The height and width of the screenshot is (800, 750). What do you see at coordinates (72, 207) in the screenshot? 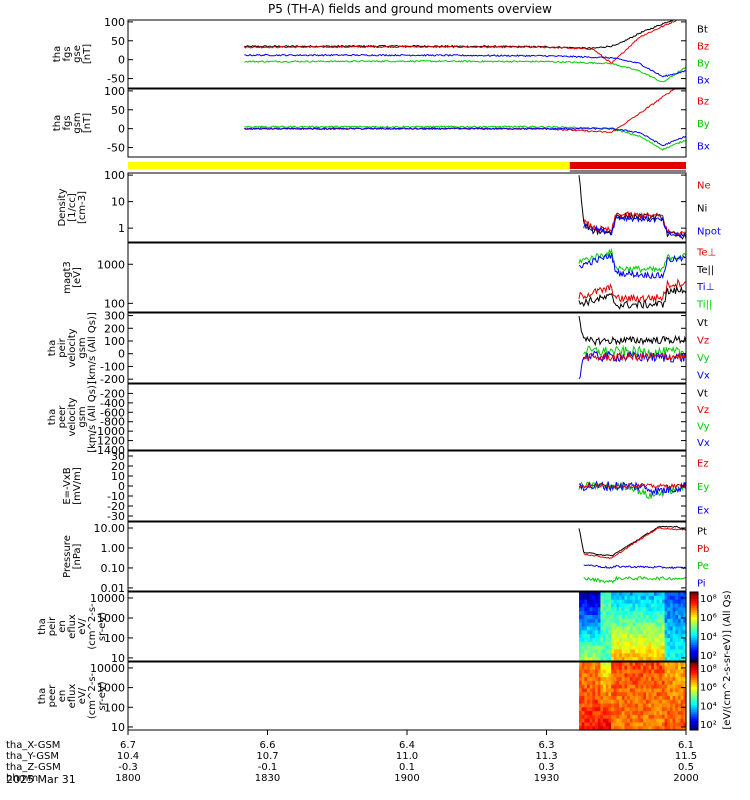
I see `y-label-line: [1/cc]` at bounding box center [72, 207].